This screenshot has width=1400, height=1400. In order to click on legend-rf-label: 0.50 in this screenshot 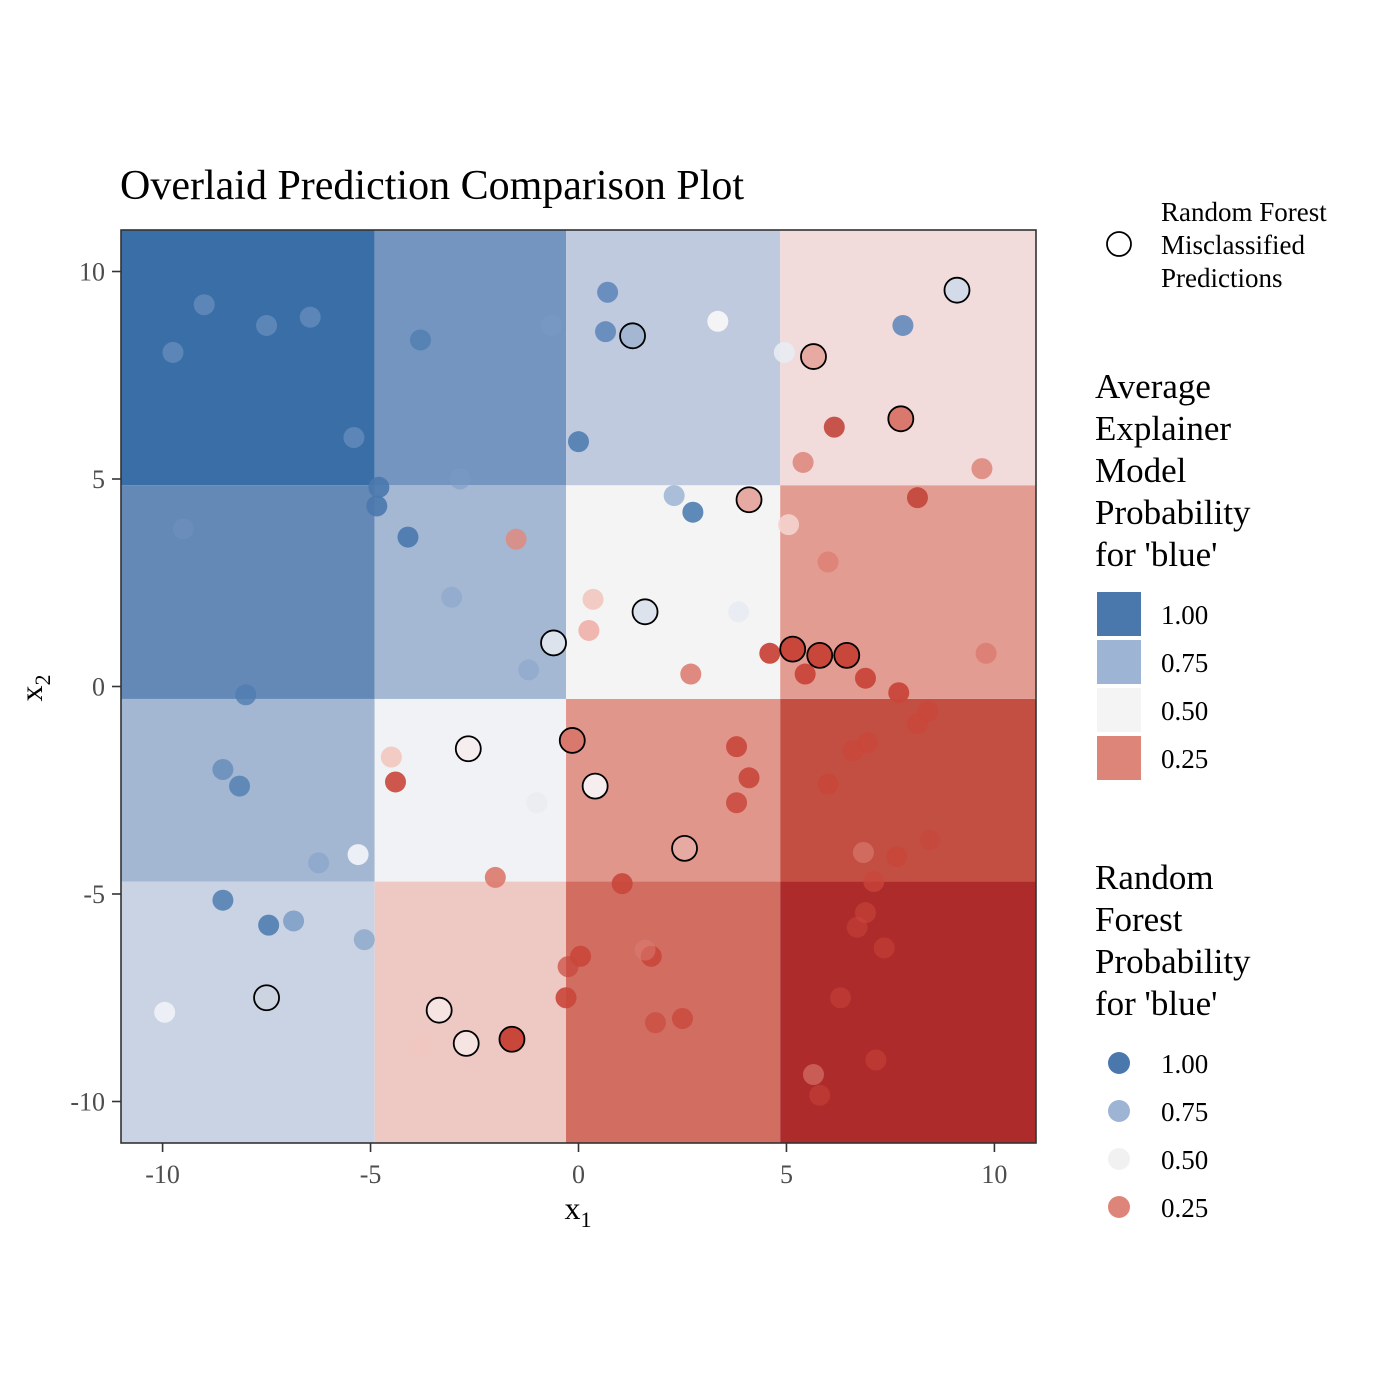, I will do `click(1184, 1160)`.